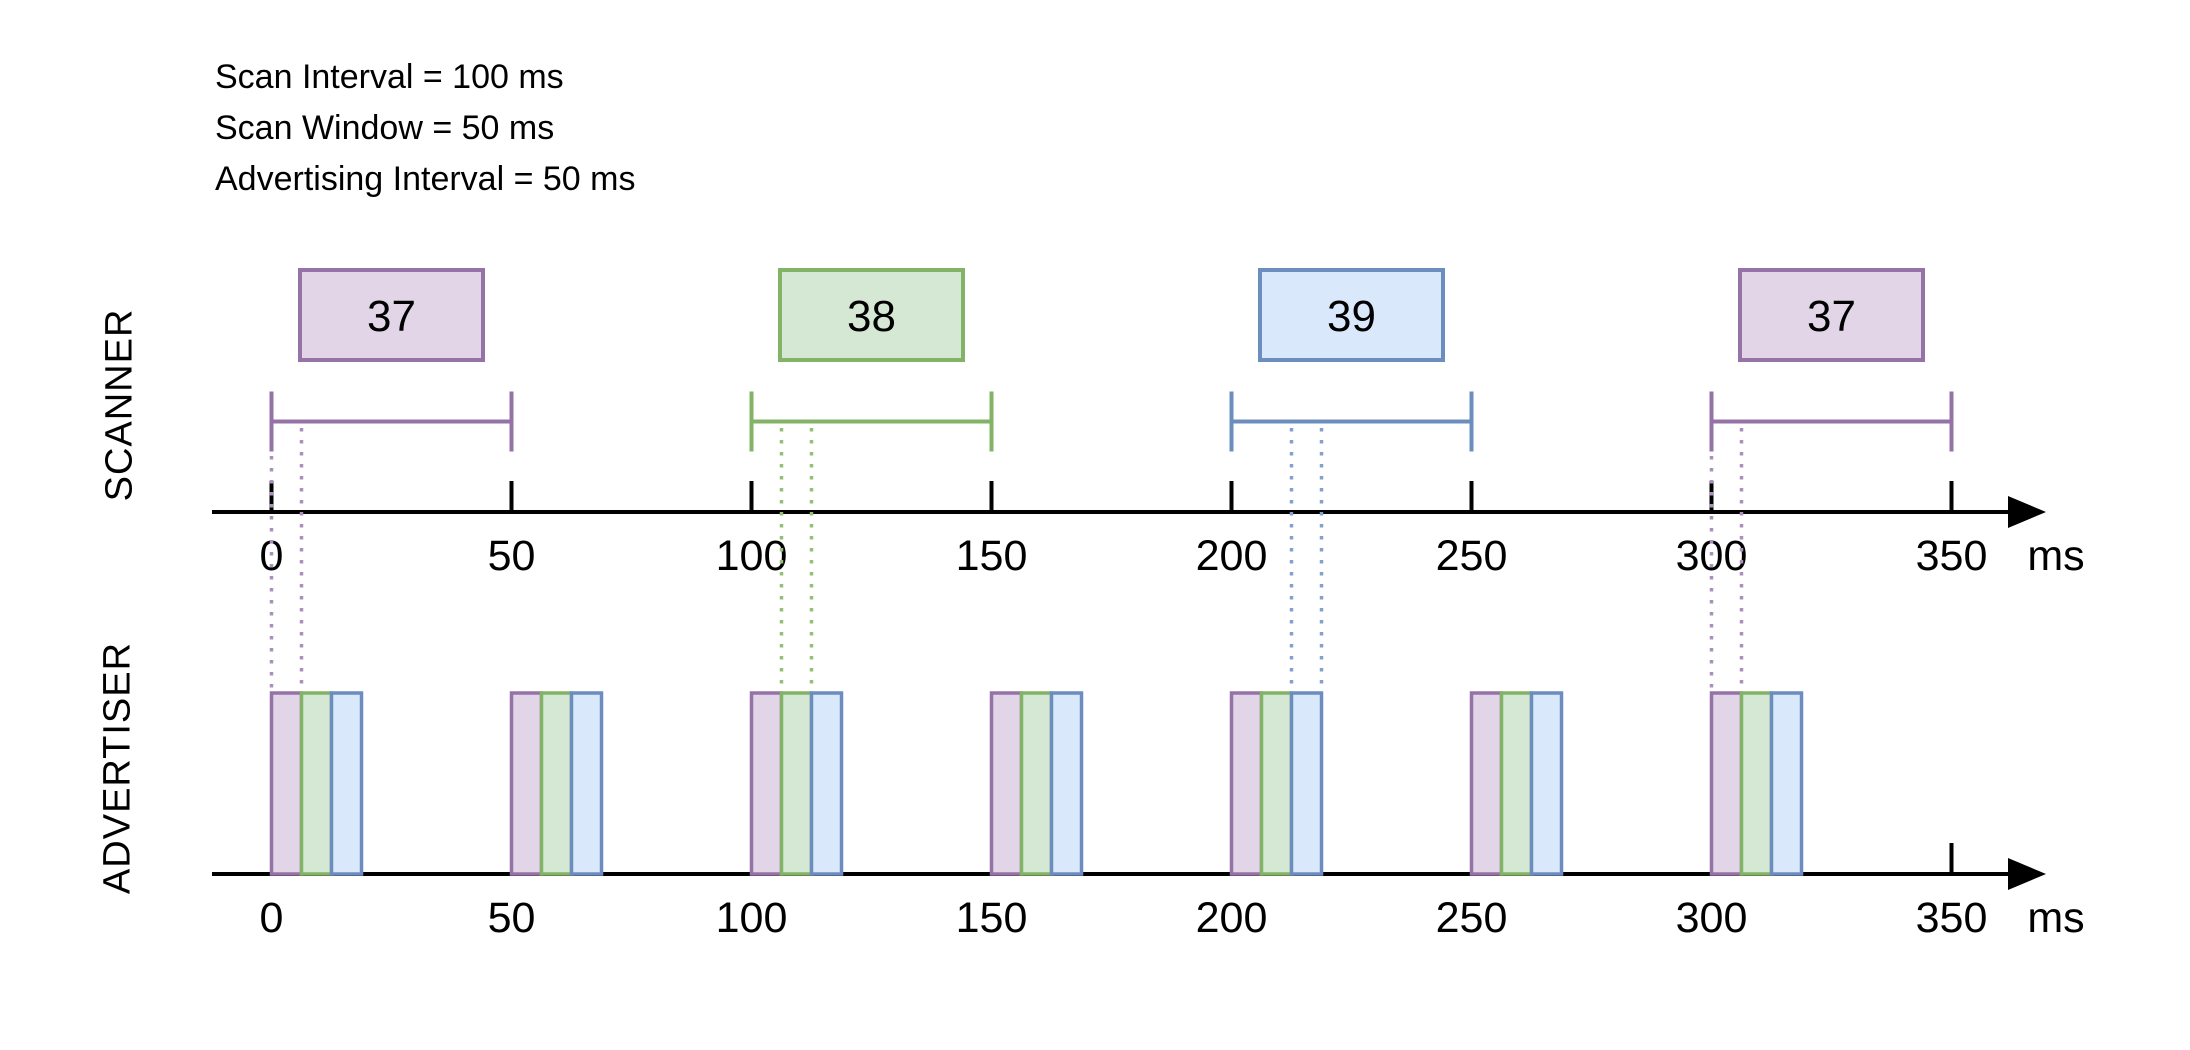 The width and height of the screenshot is (2190, 1050). What do you see at coordinates (346, 783) in the screenshot?
I see `adv-packet-ch39-at-0ms` at bounding box center [346, 783].